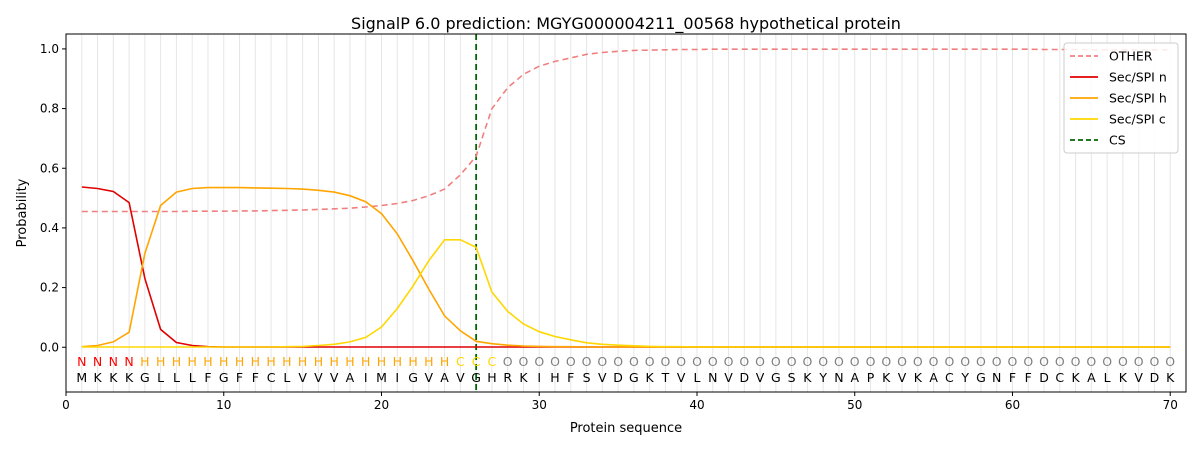 Image resolution: width=1200 pixels, height=450 pixels. What do you see at coordinates (665, 377) in the screenshot?
I see `residue-label: T` at bounding box center [665, 377].